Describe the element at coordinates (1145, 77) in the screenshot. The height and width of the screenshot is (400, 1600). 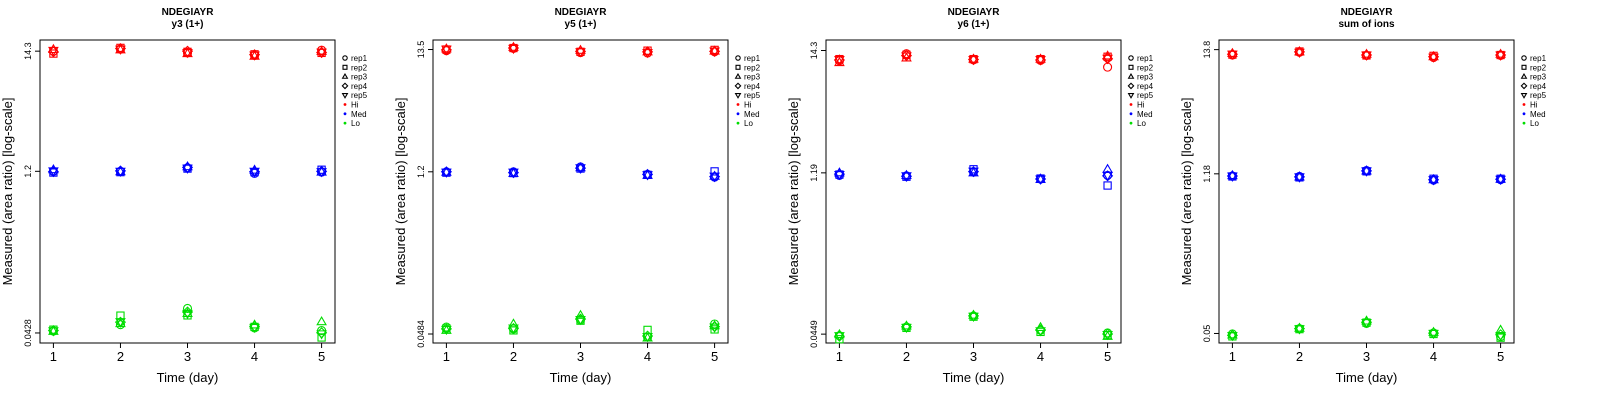
I see `legend-label: rep3` at that location.